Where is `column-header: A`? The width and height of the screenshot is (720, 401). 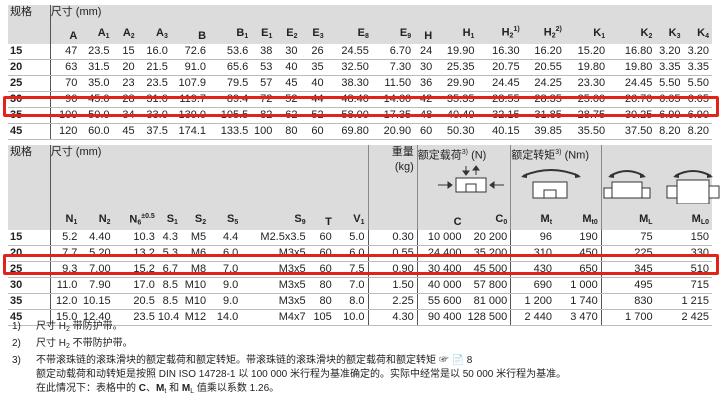 column-header: A is located at coordinates (65, 33).